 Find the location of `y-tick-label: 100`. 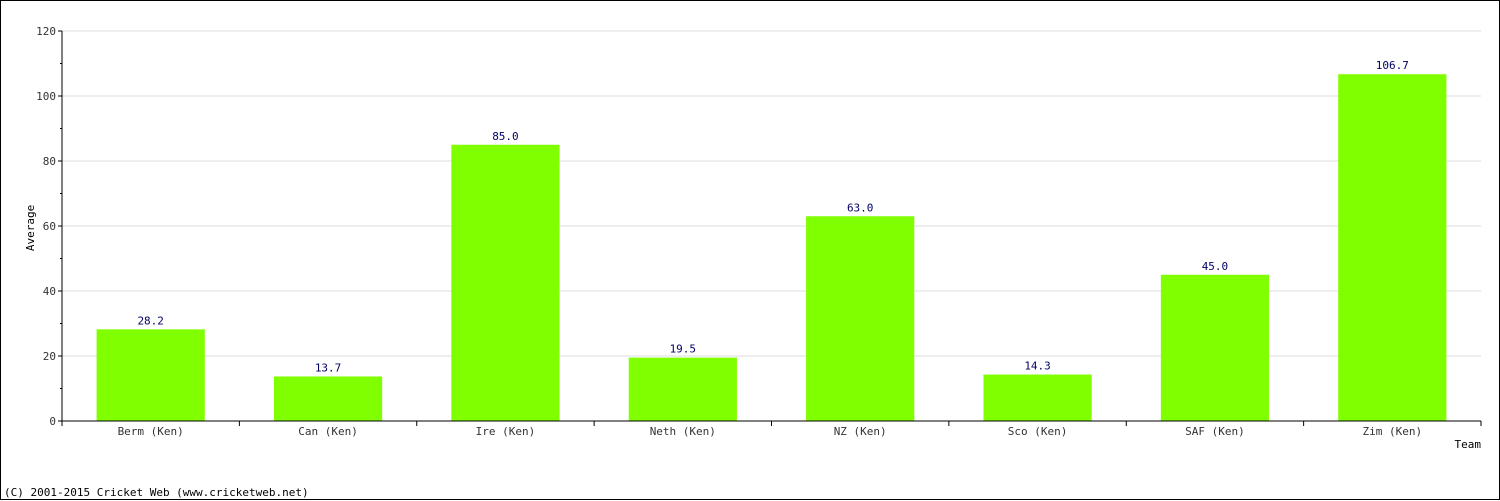

y-tick-label: 100 is located at coordinates (46, 96).